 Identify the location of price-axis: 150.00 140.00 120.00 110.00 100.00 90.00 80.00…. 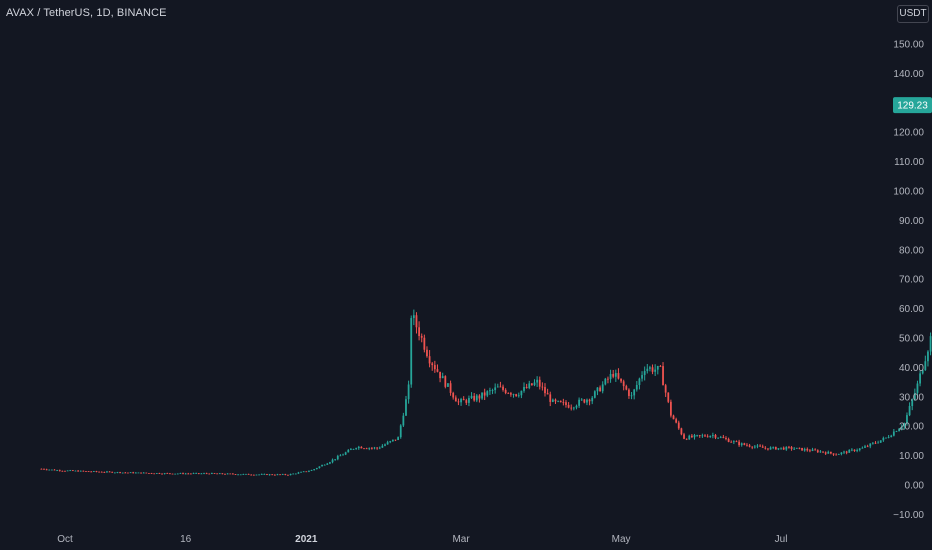
(908, 280).